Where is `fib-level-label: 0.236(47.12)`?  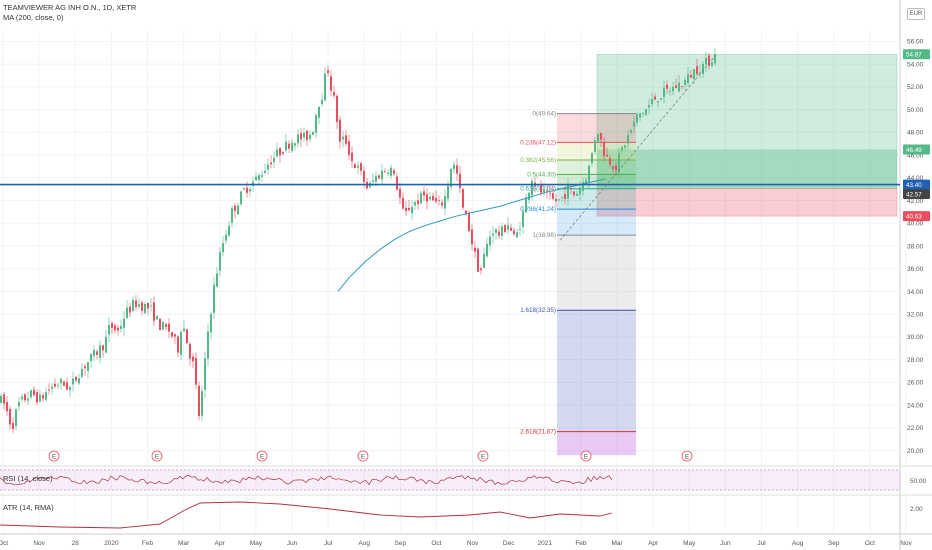 fib-level-label: 0.236(47.12) is located at coordinates (538, 142).